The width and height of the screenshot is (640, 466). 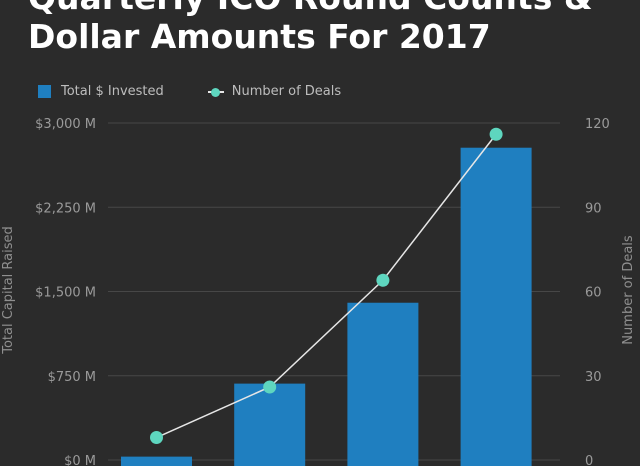 I want to click on legend-item-total-invested: Total $ Invested, so click(x=101, y=91).